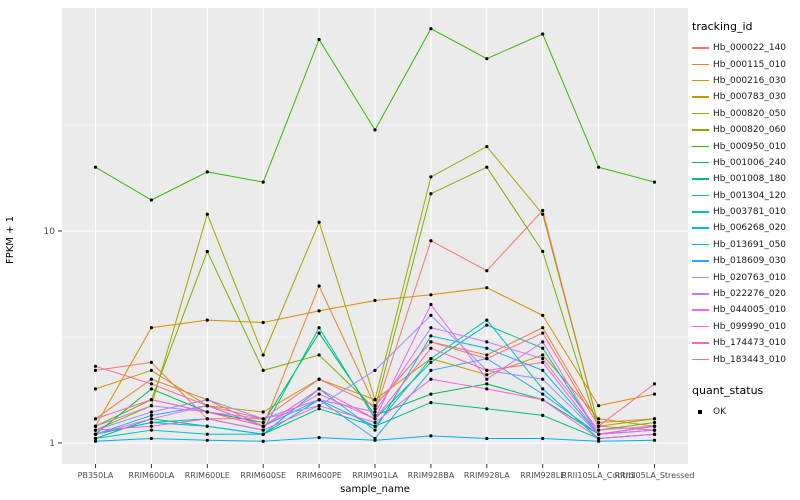  Describe the element at coordinates (263, 475) in the screenshot. I see `x-tick-label: RRIM600SE` at that location.